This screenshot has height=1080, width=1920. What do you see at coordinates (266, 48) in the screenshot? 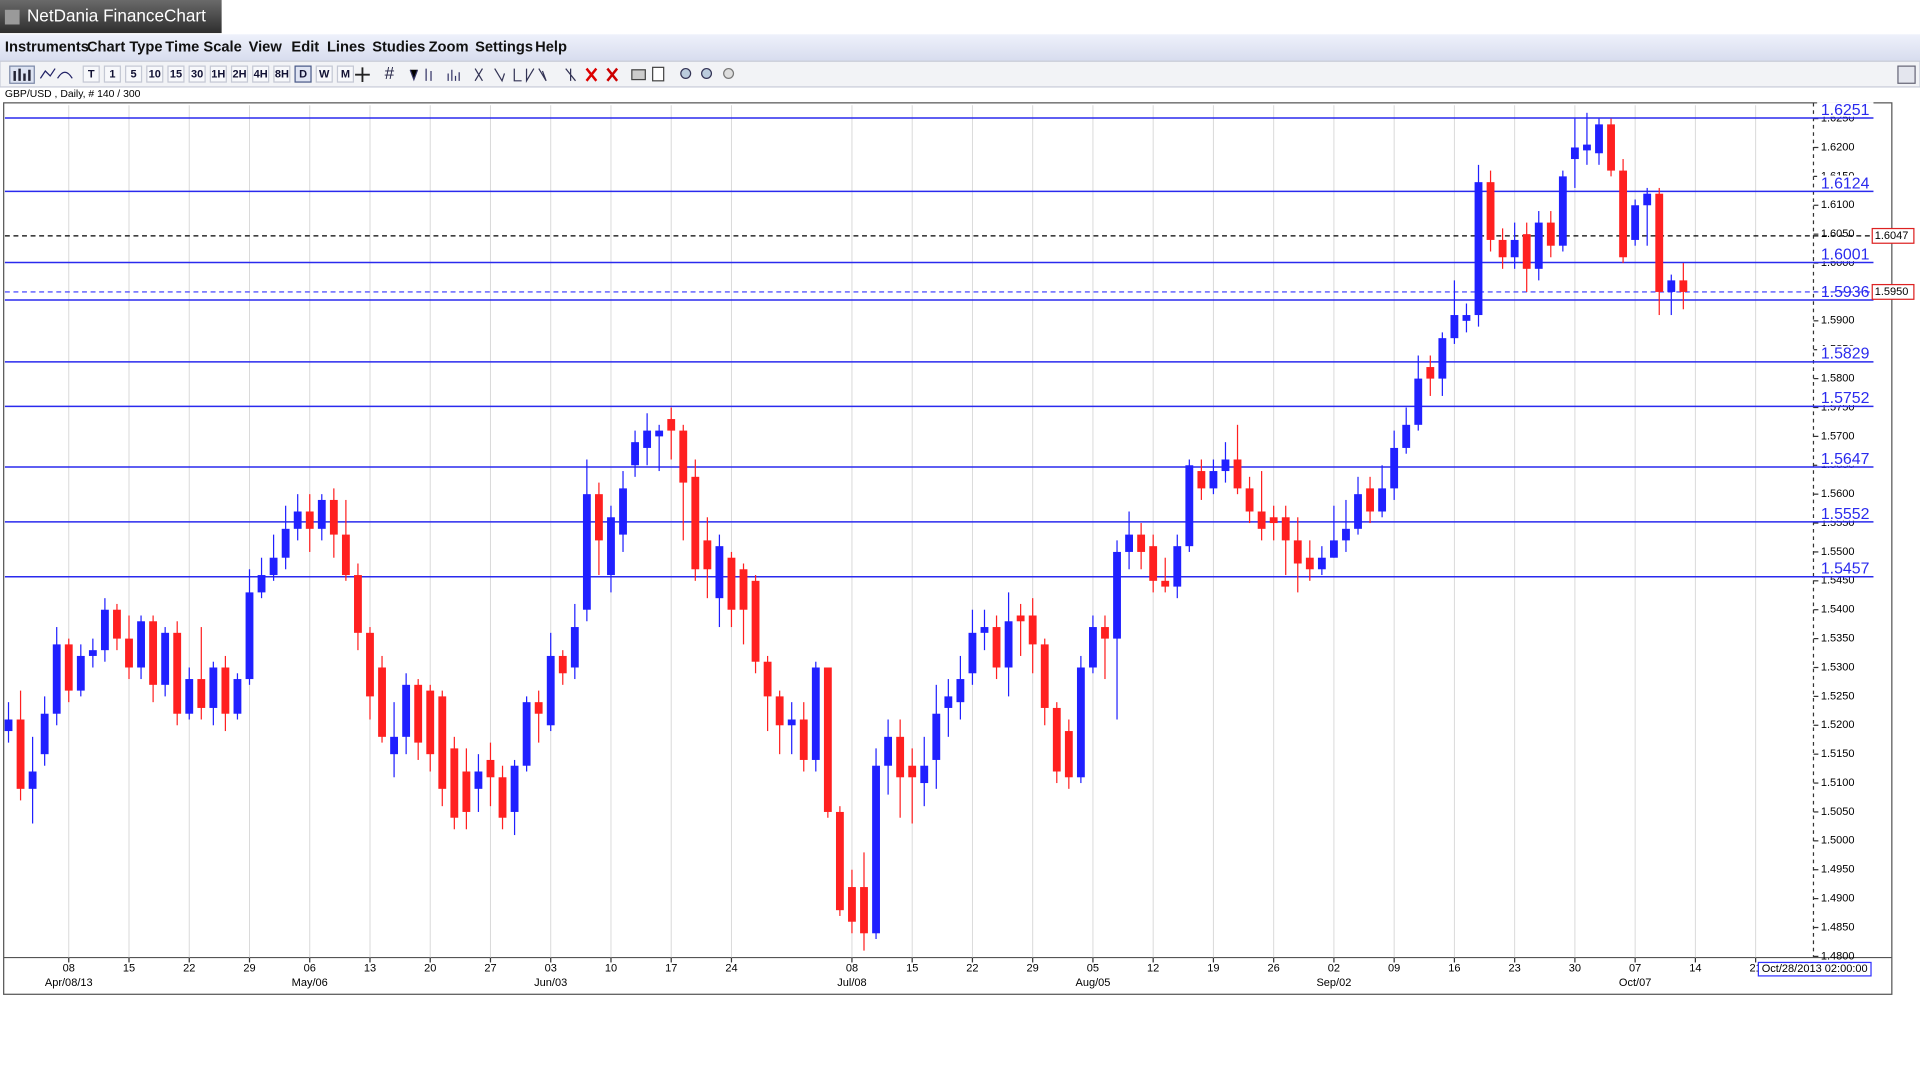
I see `menu-item: View` at bounding box center [266, 48].